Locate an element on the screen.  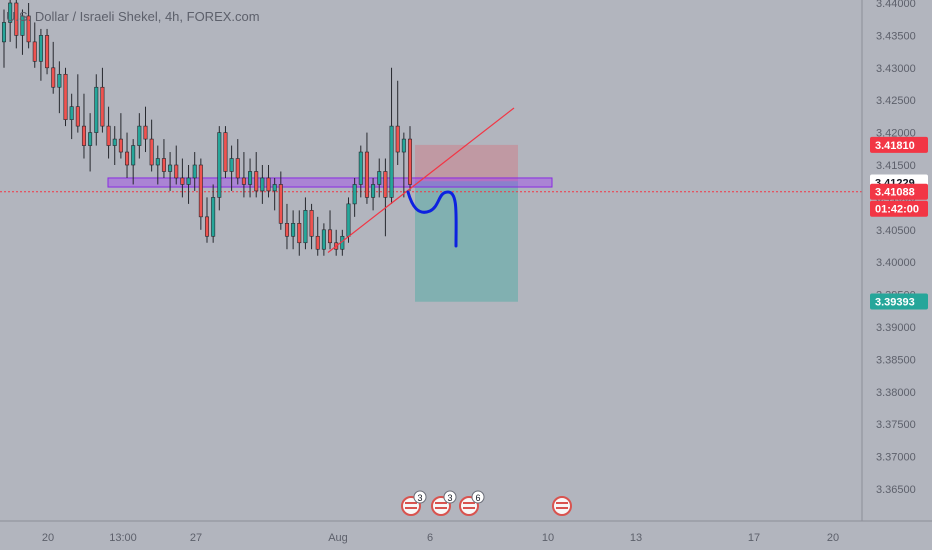
price-tick-label: 3.40000 is located at coordinates (896, 263).